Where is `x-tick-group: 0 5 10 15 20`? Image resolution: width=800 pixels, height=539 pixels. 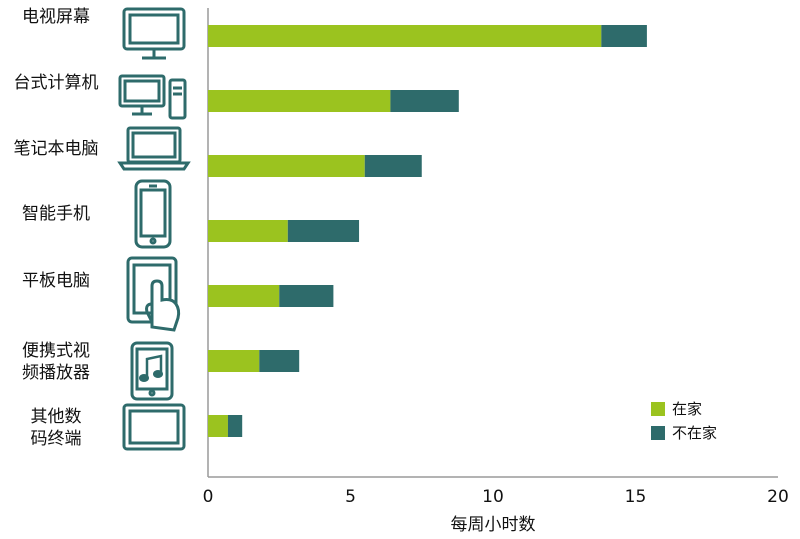 x-tick-group: 0 5 10 15 20 is located at coordinates (496, 497).